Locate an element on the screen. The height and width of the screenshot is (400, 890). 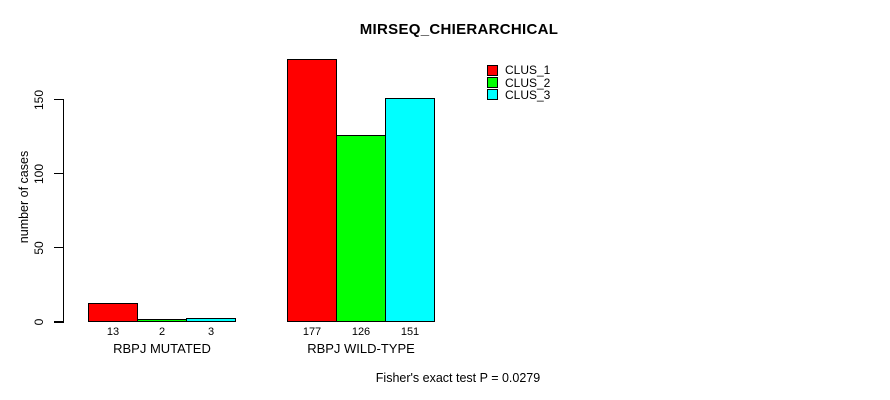
bar-clus-2-rbpj-wild-type is located at coordinates (361, 228).